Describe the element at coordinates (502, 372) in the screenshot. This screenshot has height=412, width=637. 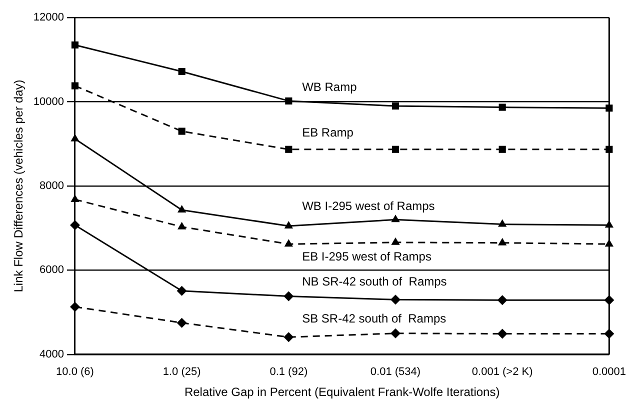
I see `x-tick-label: 0.001 (>2 K)` at that location.